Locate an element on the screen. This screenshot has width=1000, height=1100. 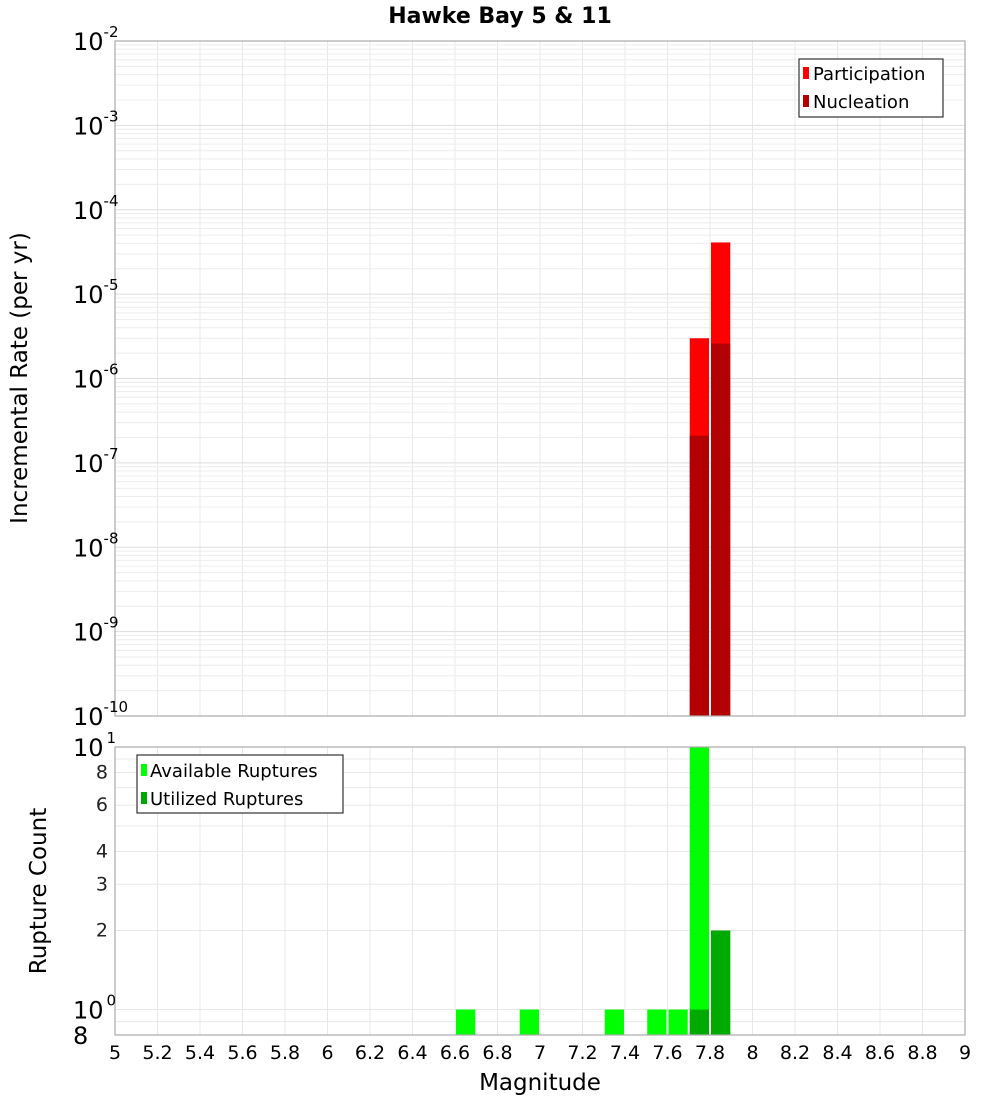
y-tick-label: 10⁻⁴ is located at coordinates (96, 208).